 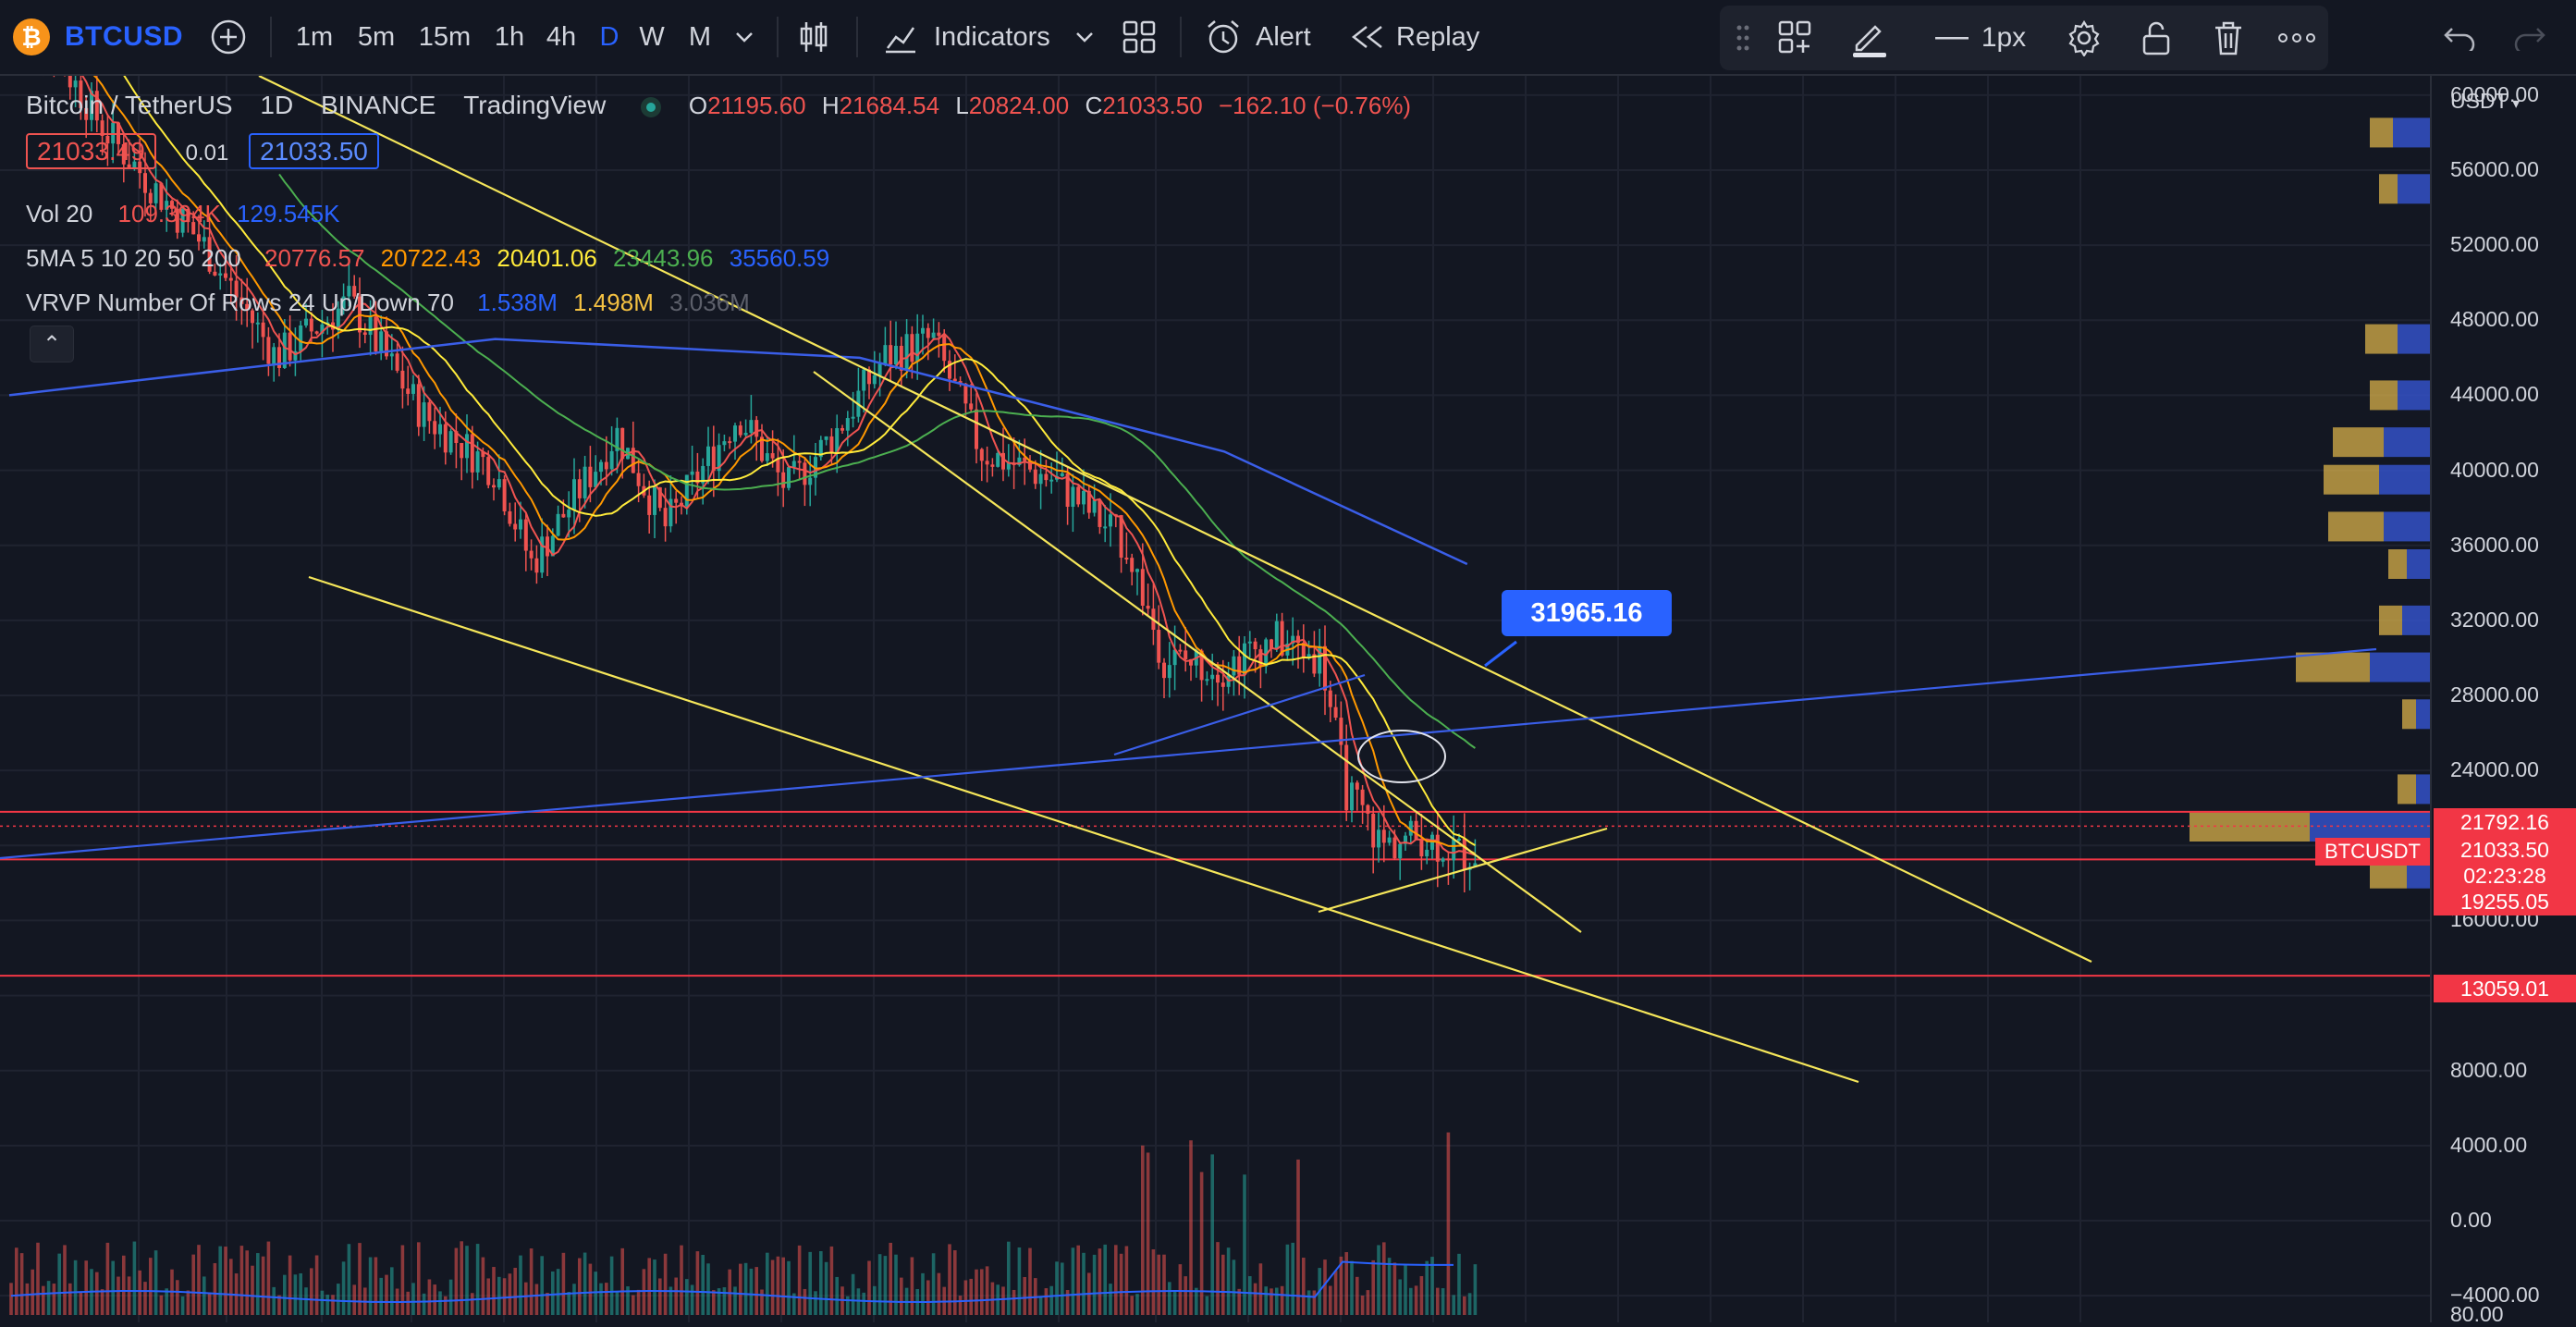 I want to click on countdown-tag: 02:23:28, so click(x=2505, y=876).